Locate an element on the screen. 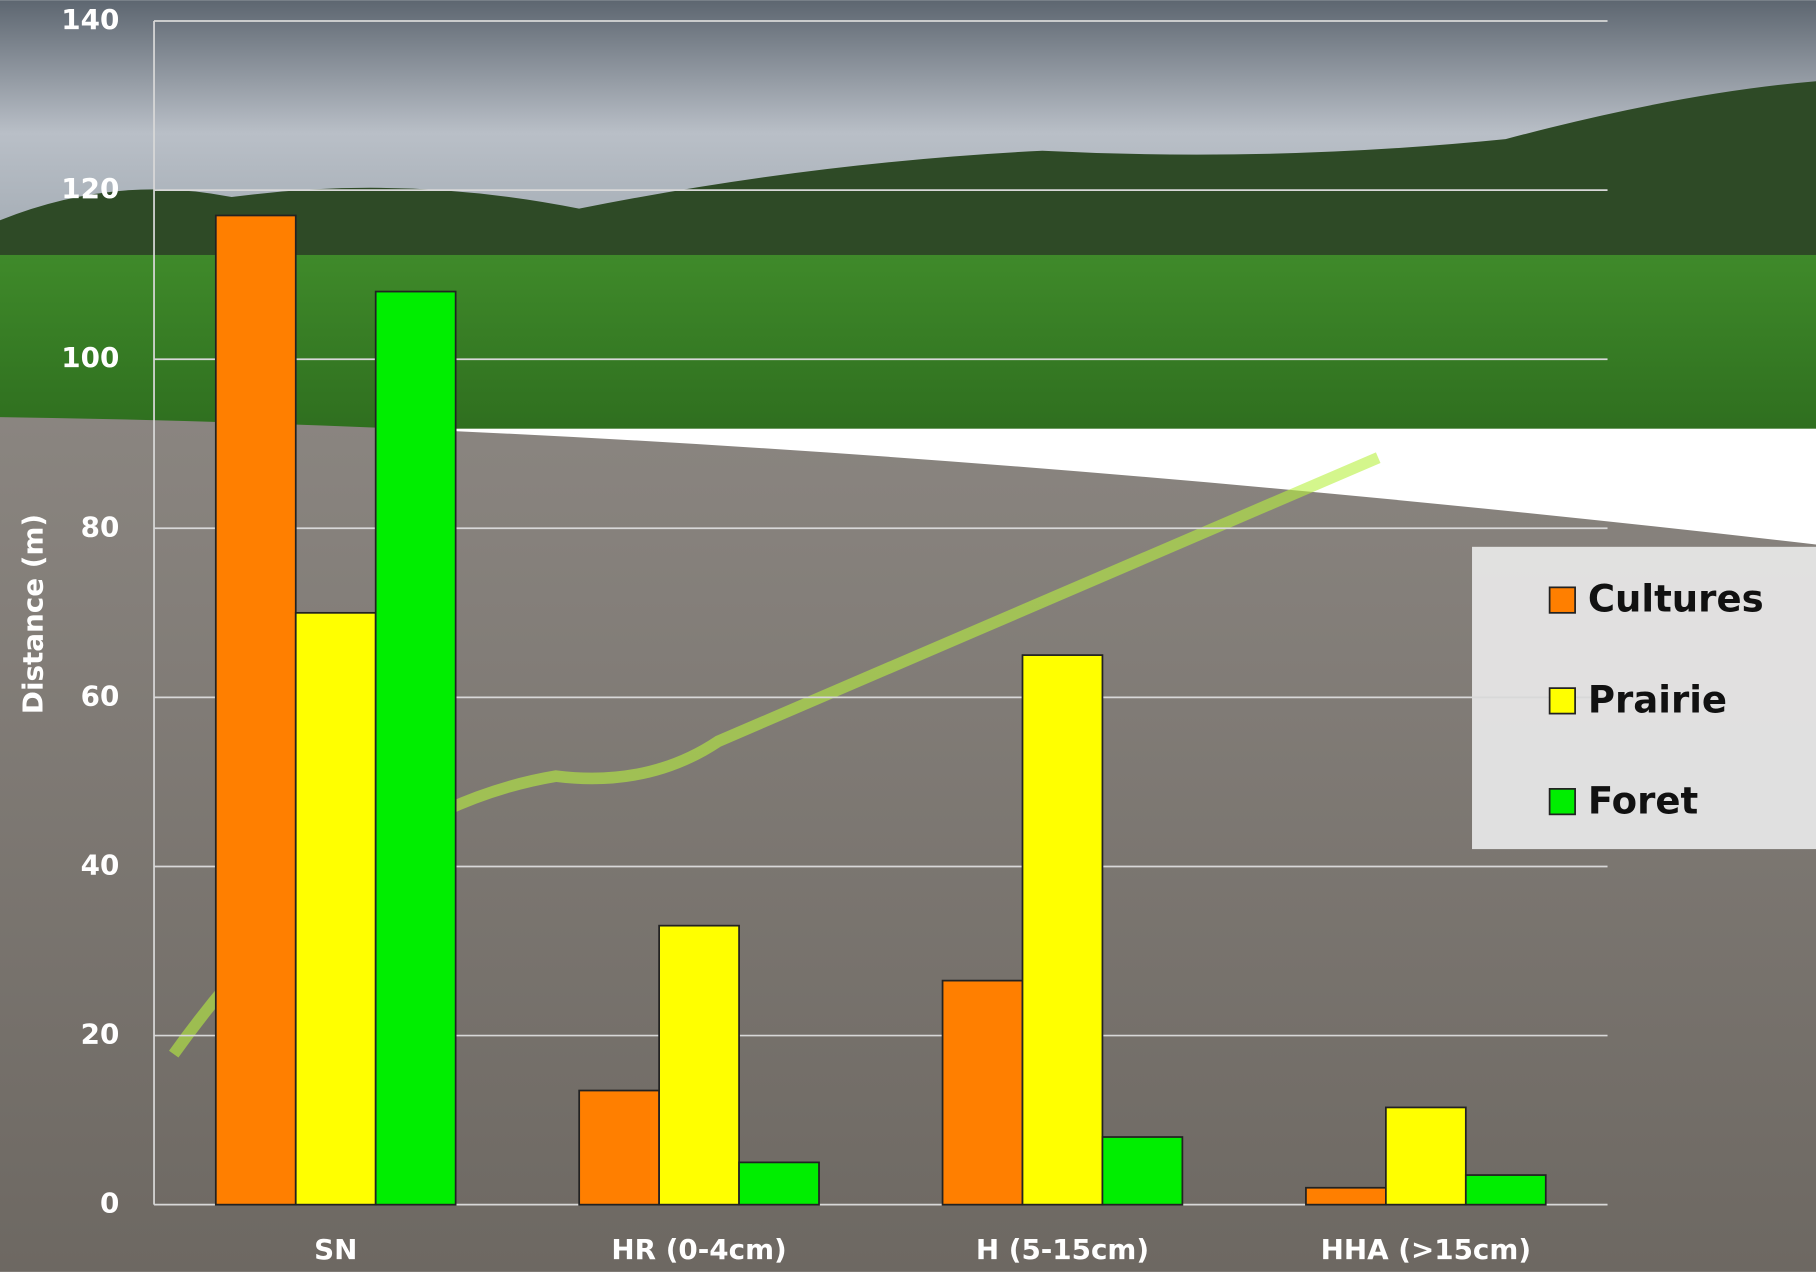  y-tick-label: 140 is located at coordinates (90, 19).